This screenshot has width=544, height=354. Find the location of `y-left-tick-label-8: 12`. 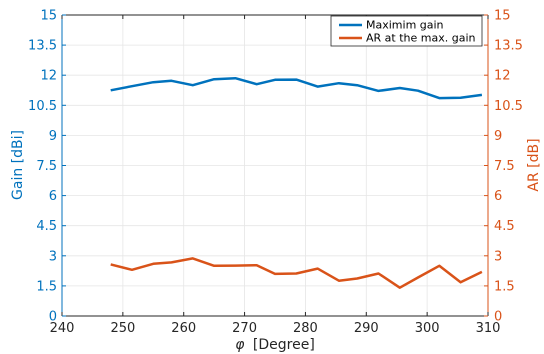

y-left-tick-label-8: 12 is located at coordinates (48, 76).